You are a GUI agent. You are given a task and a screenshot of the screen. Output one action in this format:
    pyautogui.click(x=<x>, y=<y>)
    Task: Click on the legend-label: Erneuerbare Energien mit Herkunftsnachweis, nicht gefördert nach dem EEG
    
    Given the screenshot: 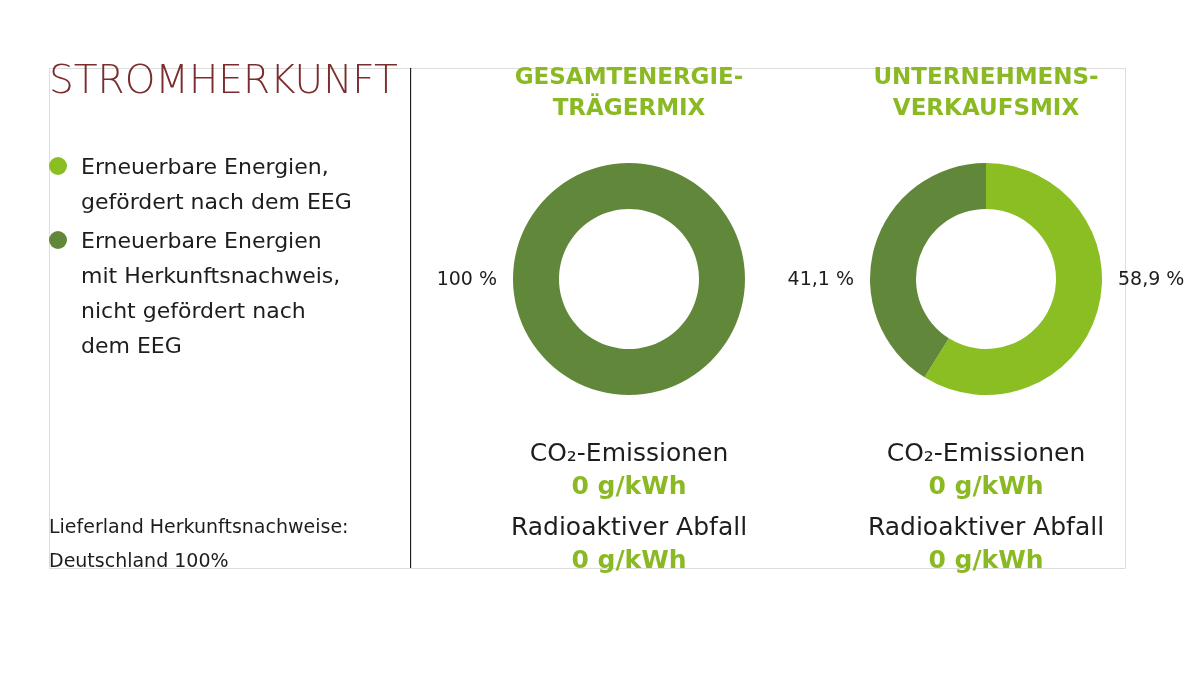 What is the action you would take?
    pyautogui.click(x=211, y=293)
    